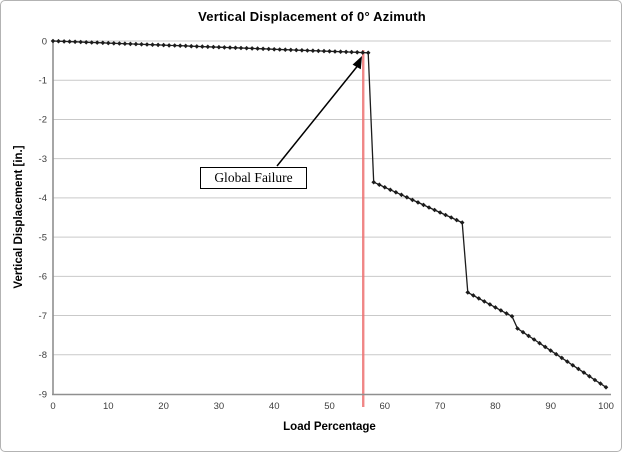 Image resolution: width=622 pixels, height=452 pixels. Describe the element at coordinates (274, 406) in the screenshot. I see `x-tick-label: 40` at that location.